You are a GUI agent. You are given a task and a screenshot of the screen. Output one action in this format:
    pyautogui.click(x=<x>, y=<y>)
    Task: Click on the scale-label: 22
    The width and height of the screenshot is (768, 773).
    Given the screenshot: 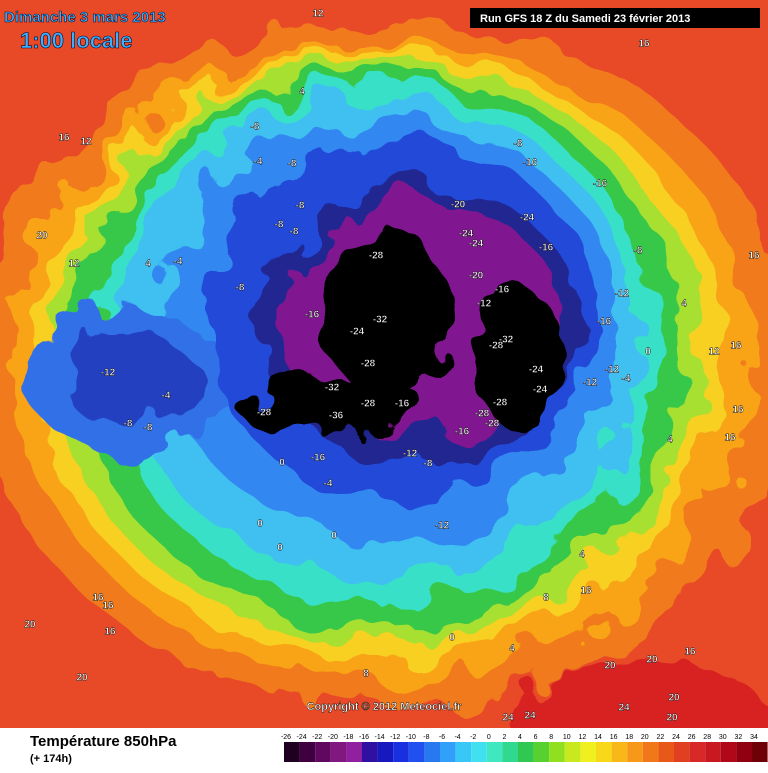 What is the action you would take?
    pyautogui.click(x=661, y=737)
    